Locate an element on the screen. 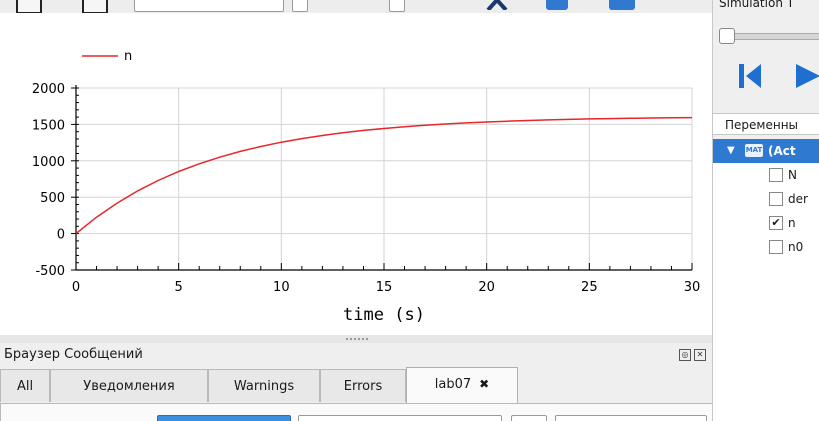  tab-label: Уведомления is located at coordinates (129, 386).